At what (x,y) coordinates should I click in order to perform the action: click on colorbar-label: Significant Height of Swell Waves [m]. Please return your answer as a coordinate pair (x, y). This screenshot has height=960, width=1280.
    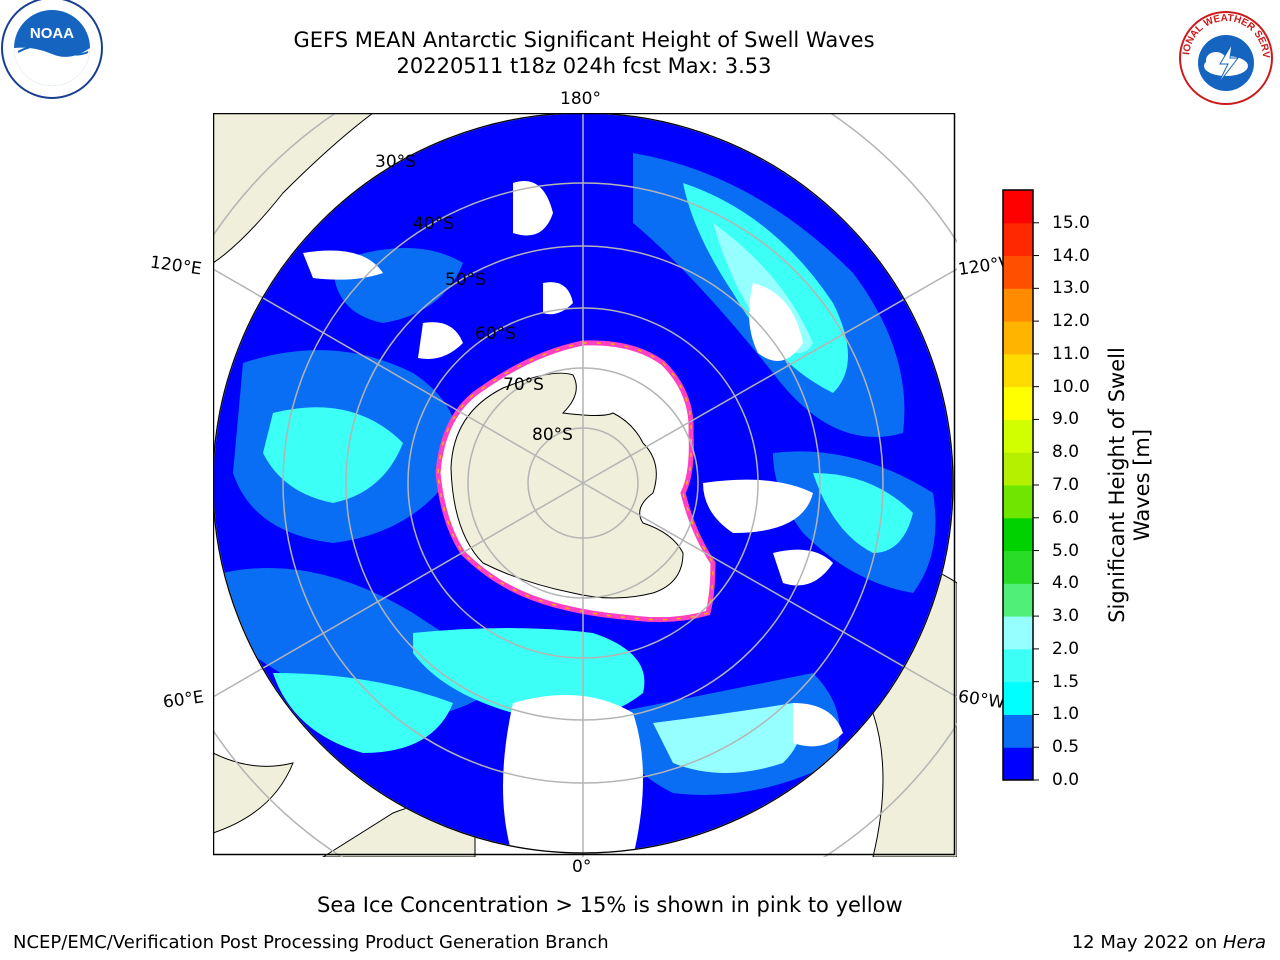
    Looking at the image, I should click on (1129, 485).